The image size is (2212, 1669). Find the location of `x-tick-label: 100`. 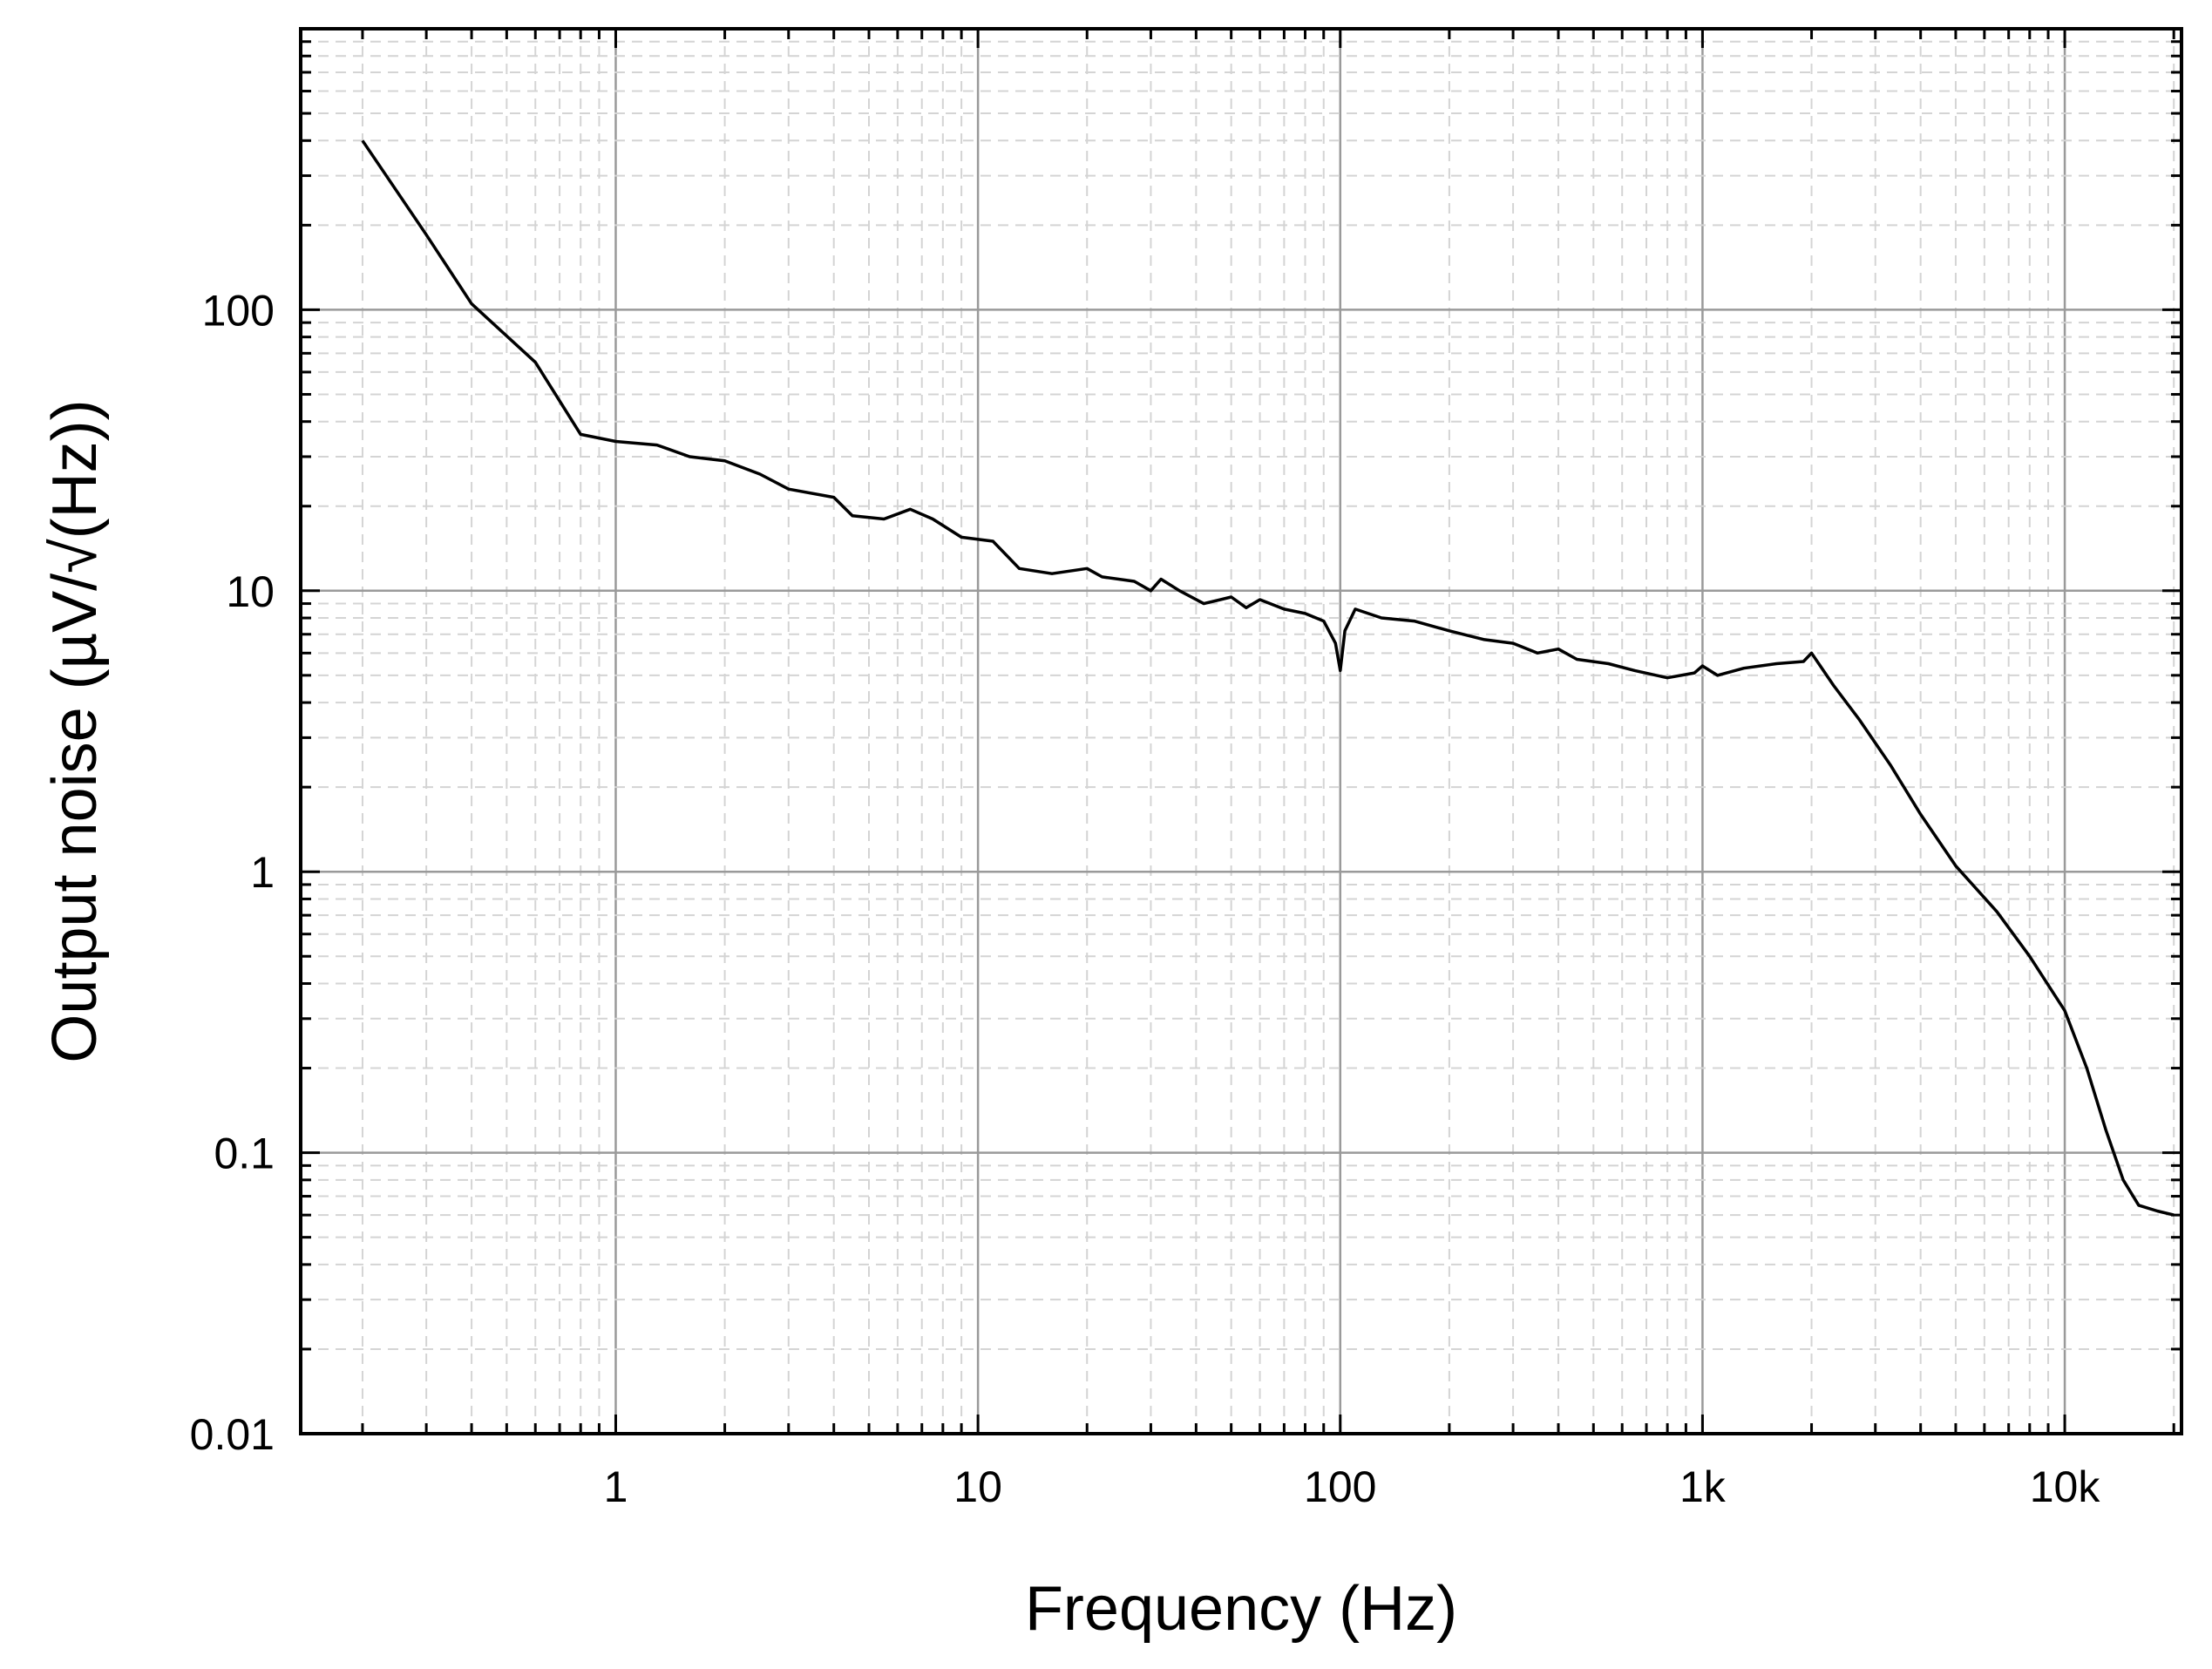

x-tick-label: 100 is located at coordinates (1340, 1487).